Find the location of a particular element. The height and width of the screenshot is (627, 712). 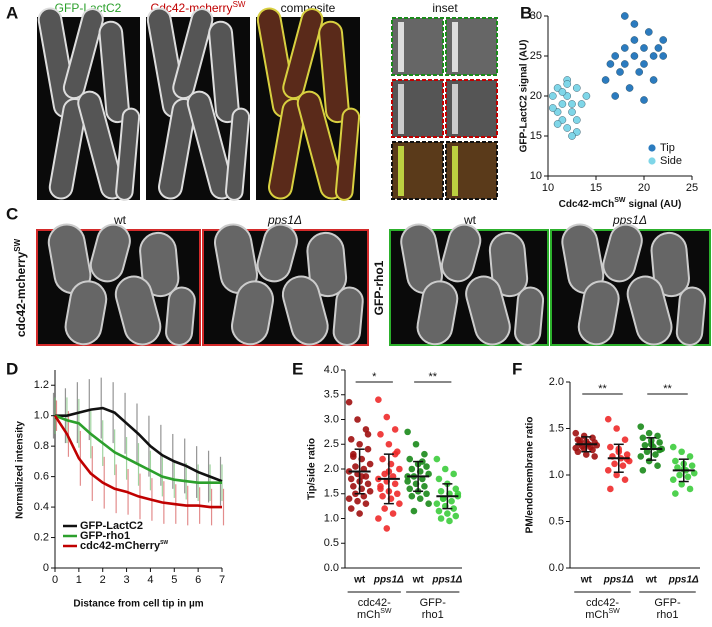

x-axis-label: Distance from cell tip in µm is located at coordinates (138, 604).